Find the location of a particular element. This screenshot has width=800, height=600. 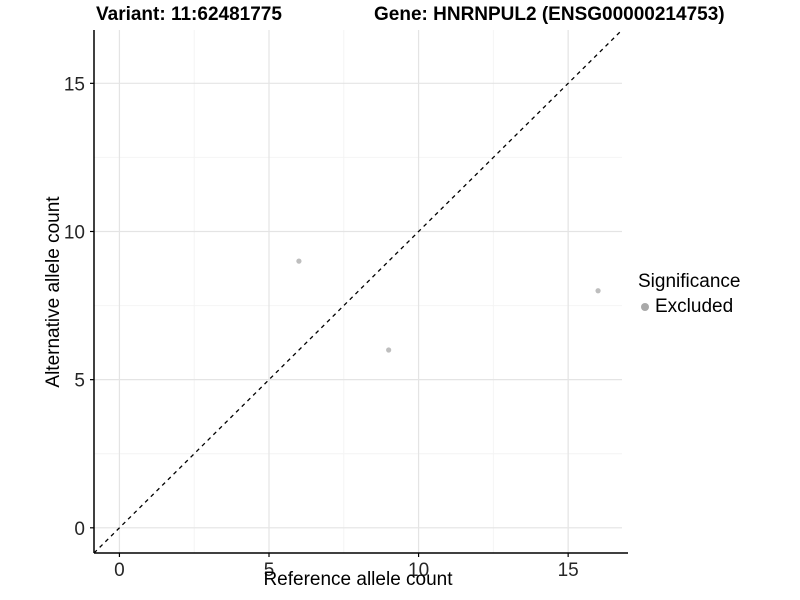

legend-item-excluded: Excluded is located at coordinates (689, 307).